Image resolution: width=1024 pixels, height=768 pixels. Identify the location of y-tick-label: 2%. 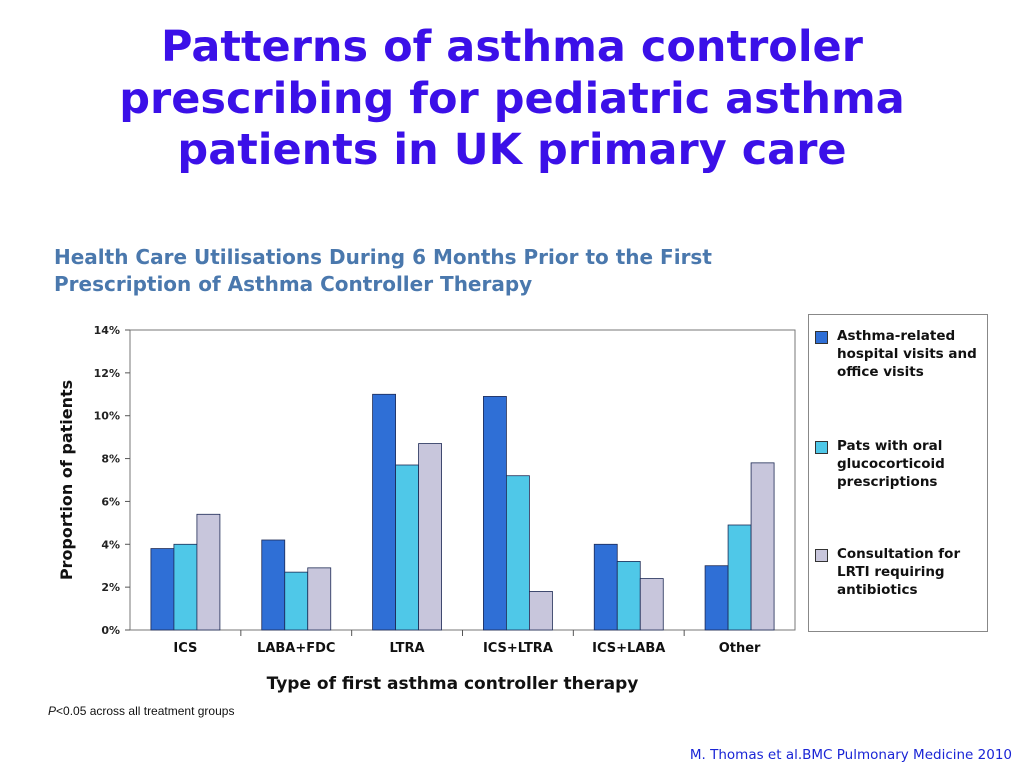
(110, 587).